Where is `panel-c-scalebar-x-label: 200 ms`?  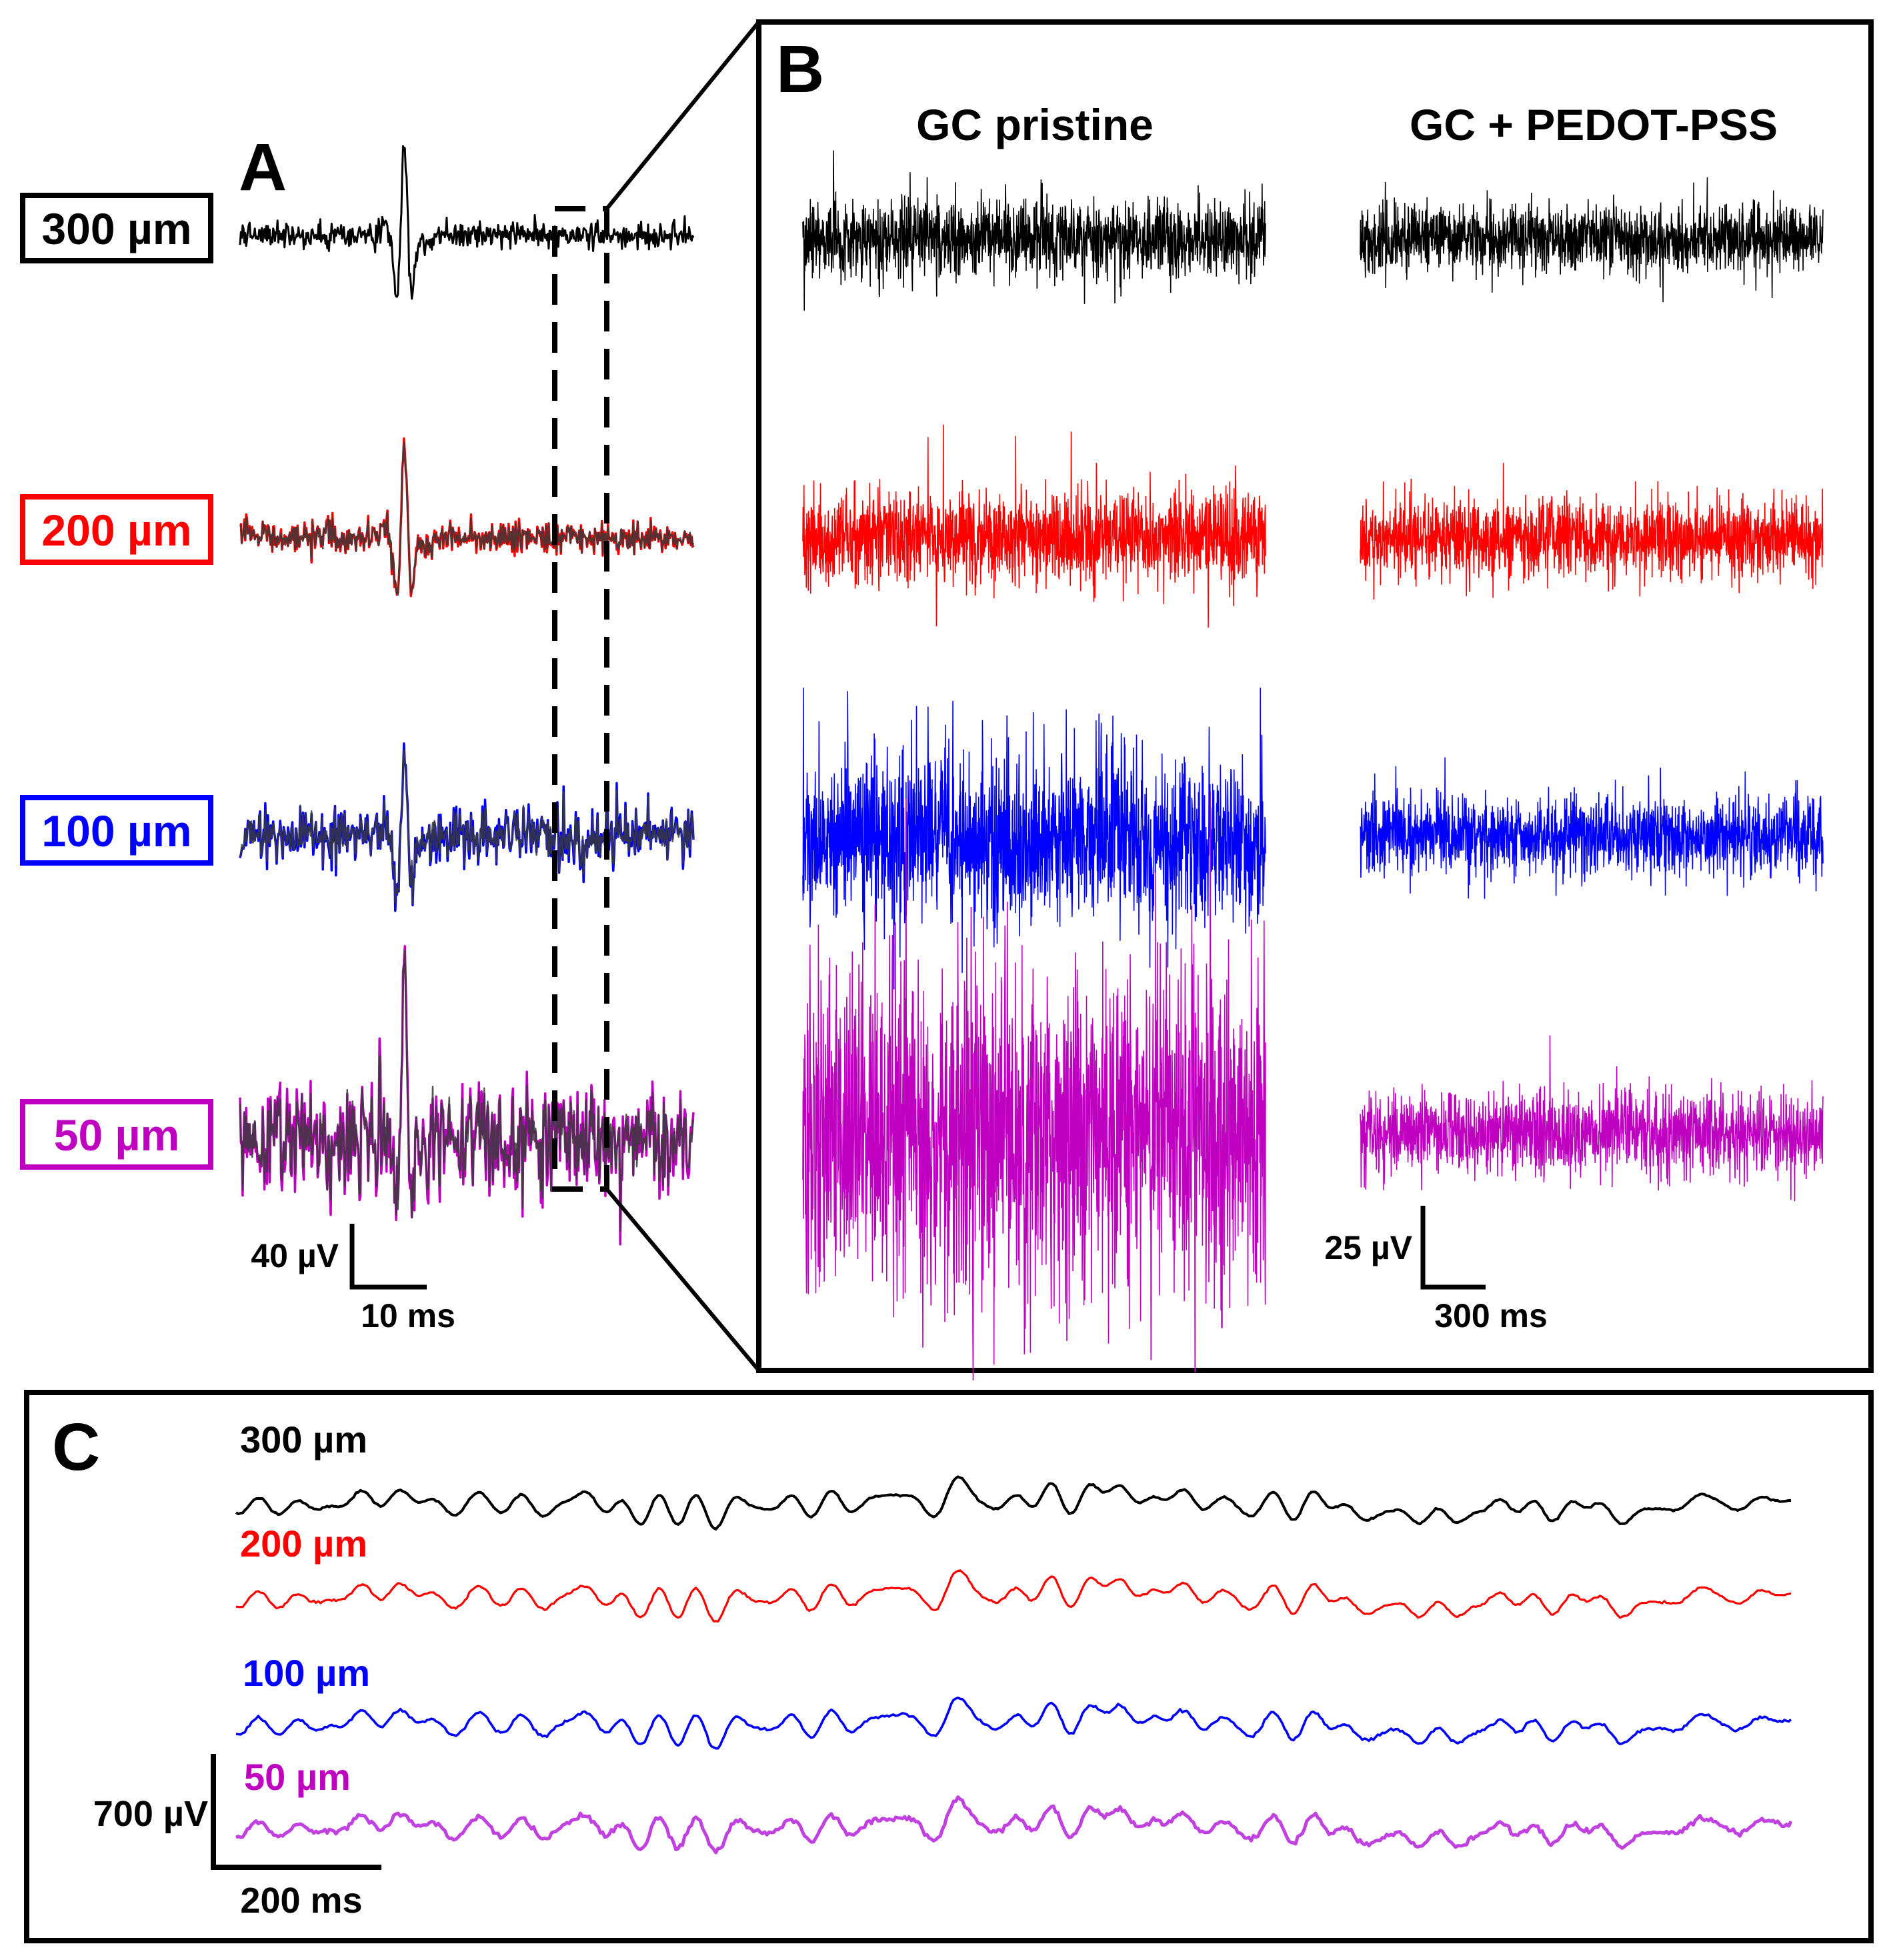
panel-c-scalebar-x-label: 200 ms is located at coordinates (301, 1901).